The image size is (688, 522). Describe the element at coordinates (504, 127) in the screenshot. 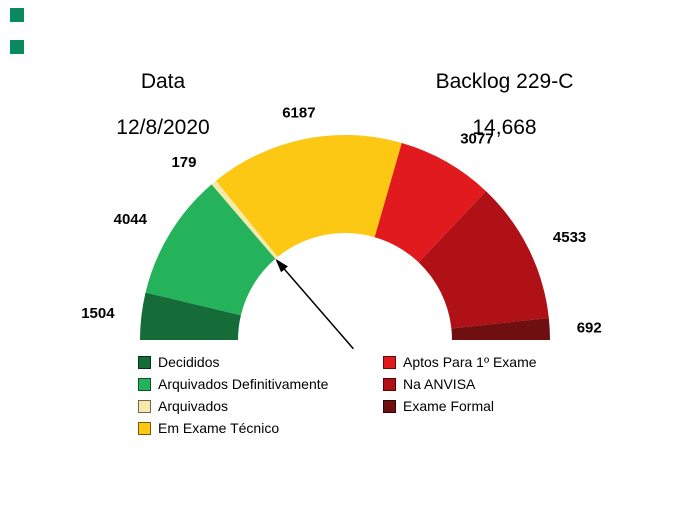

I see `backlog-value: 14,668` at that location.